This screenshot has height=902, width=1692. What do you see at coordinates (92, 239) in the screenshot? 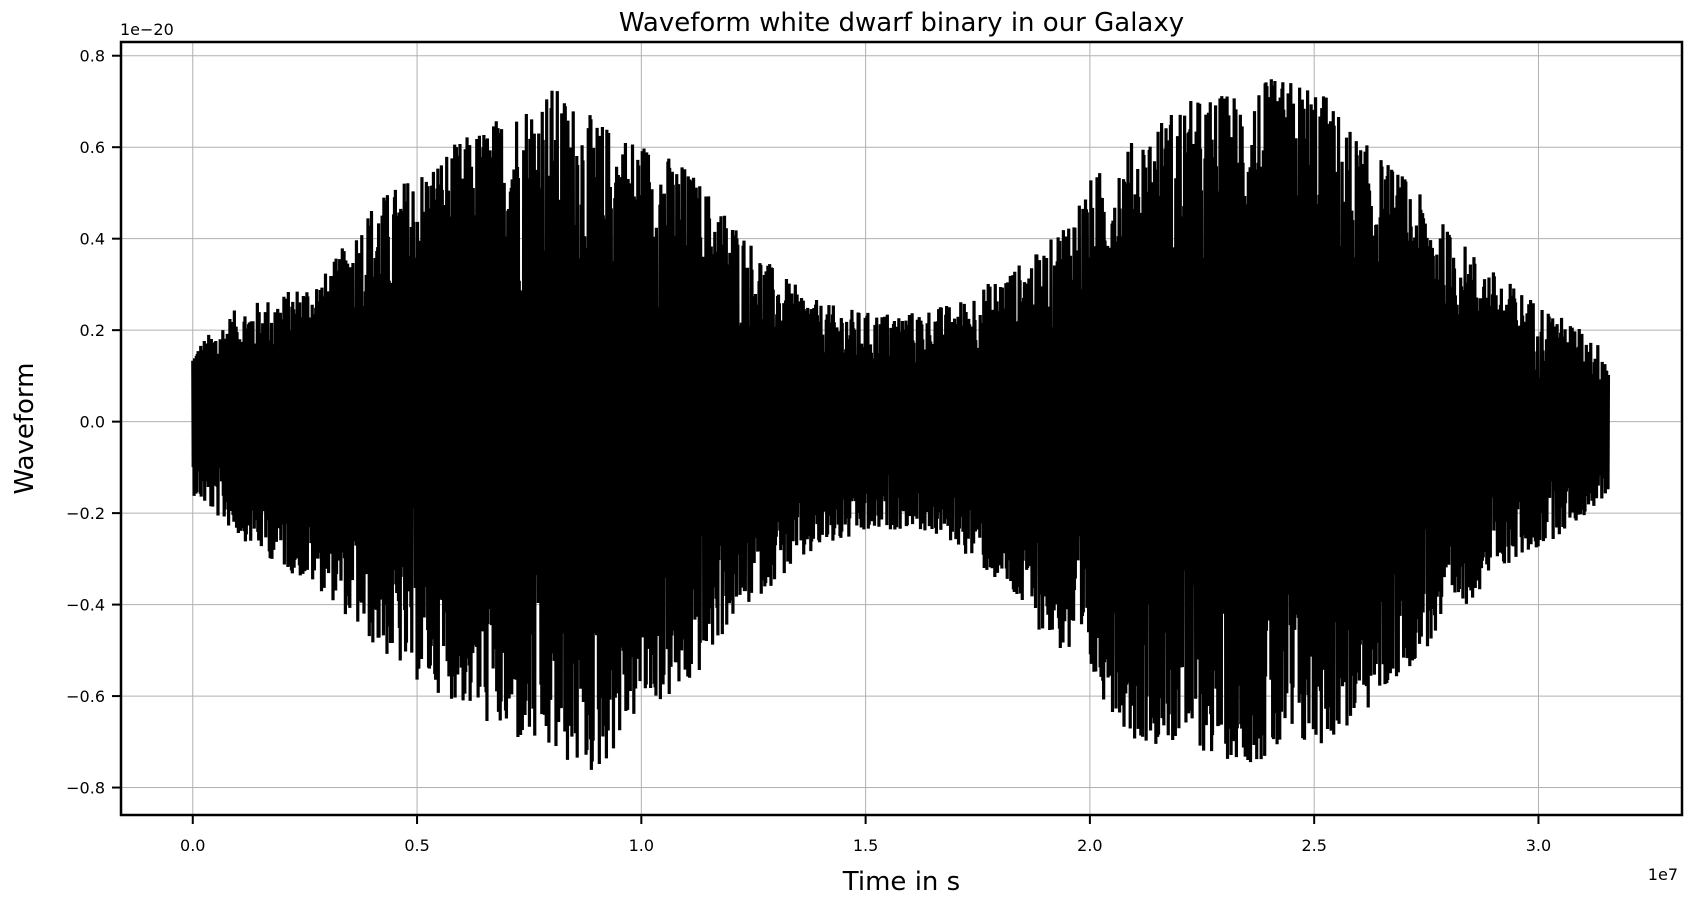
I see `y-tick-label: 0.4` at bounding box center [92, 239].